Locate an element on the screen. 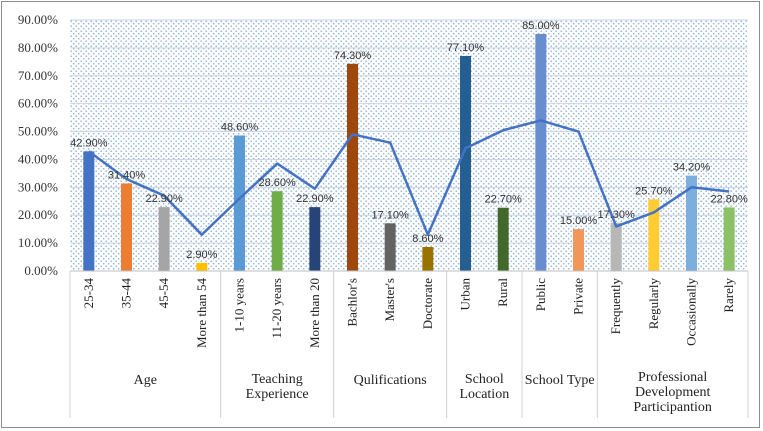 This screenshot has width=763, height=431. data-label: 74.30% is located at coordinates (353, 56).